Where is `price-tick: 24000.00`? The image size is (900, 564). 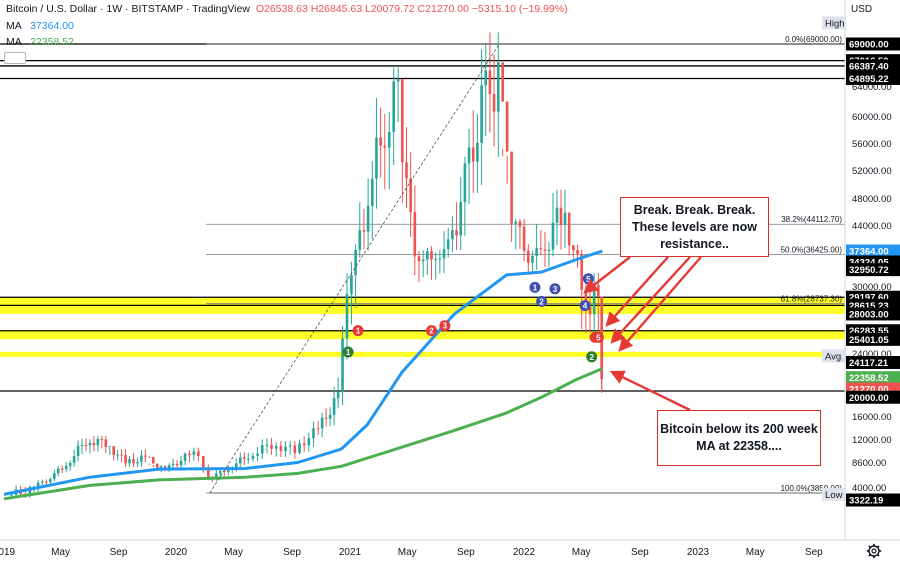
price-tick: 24000.00 is located at coordinates (872, 354).